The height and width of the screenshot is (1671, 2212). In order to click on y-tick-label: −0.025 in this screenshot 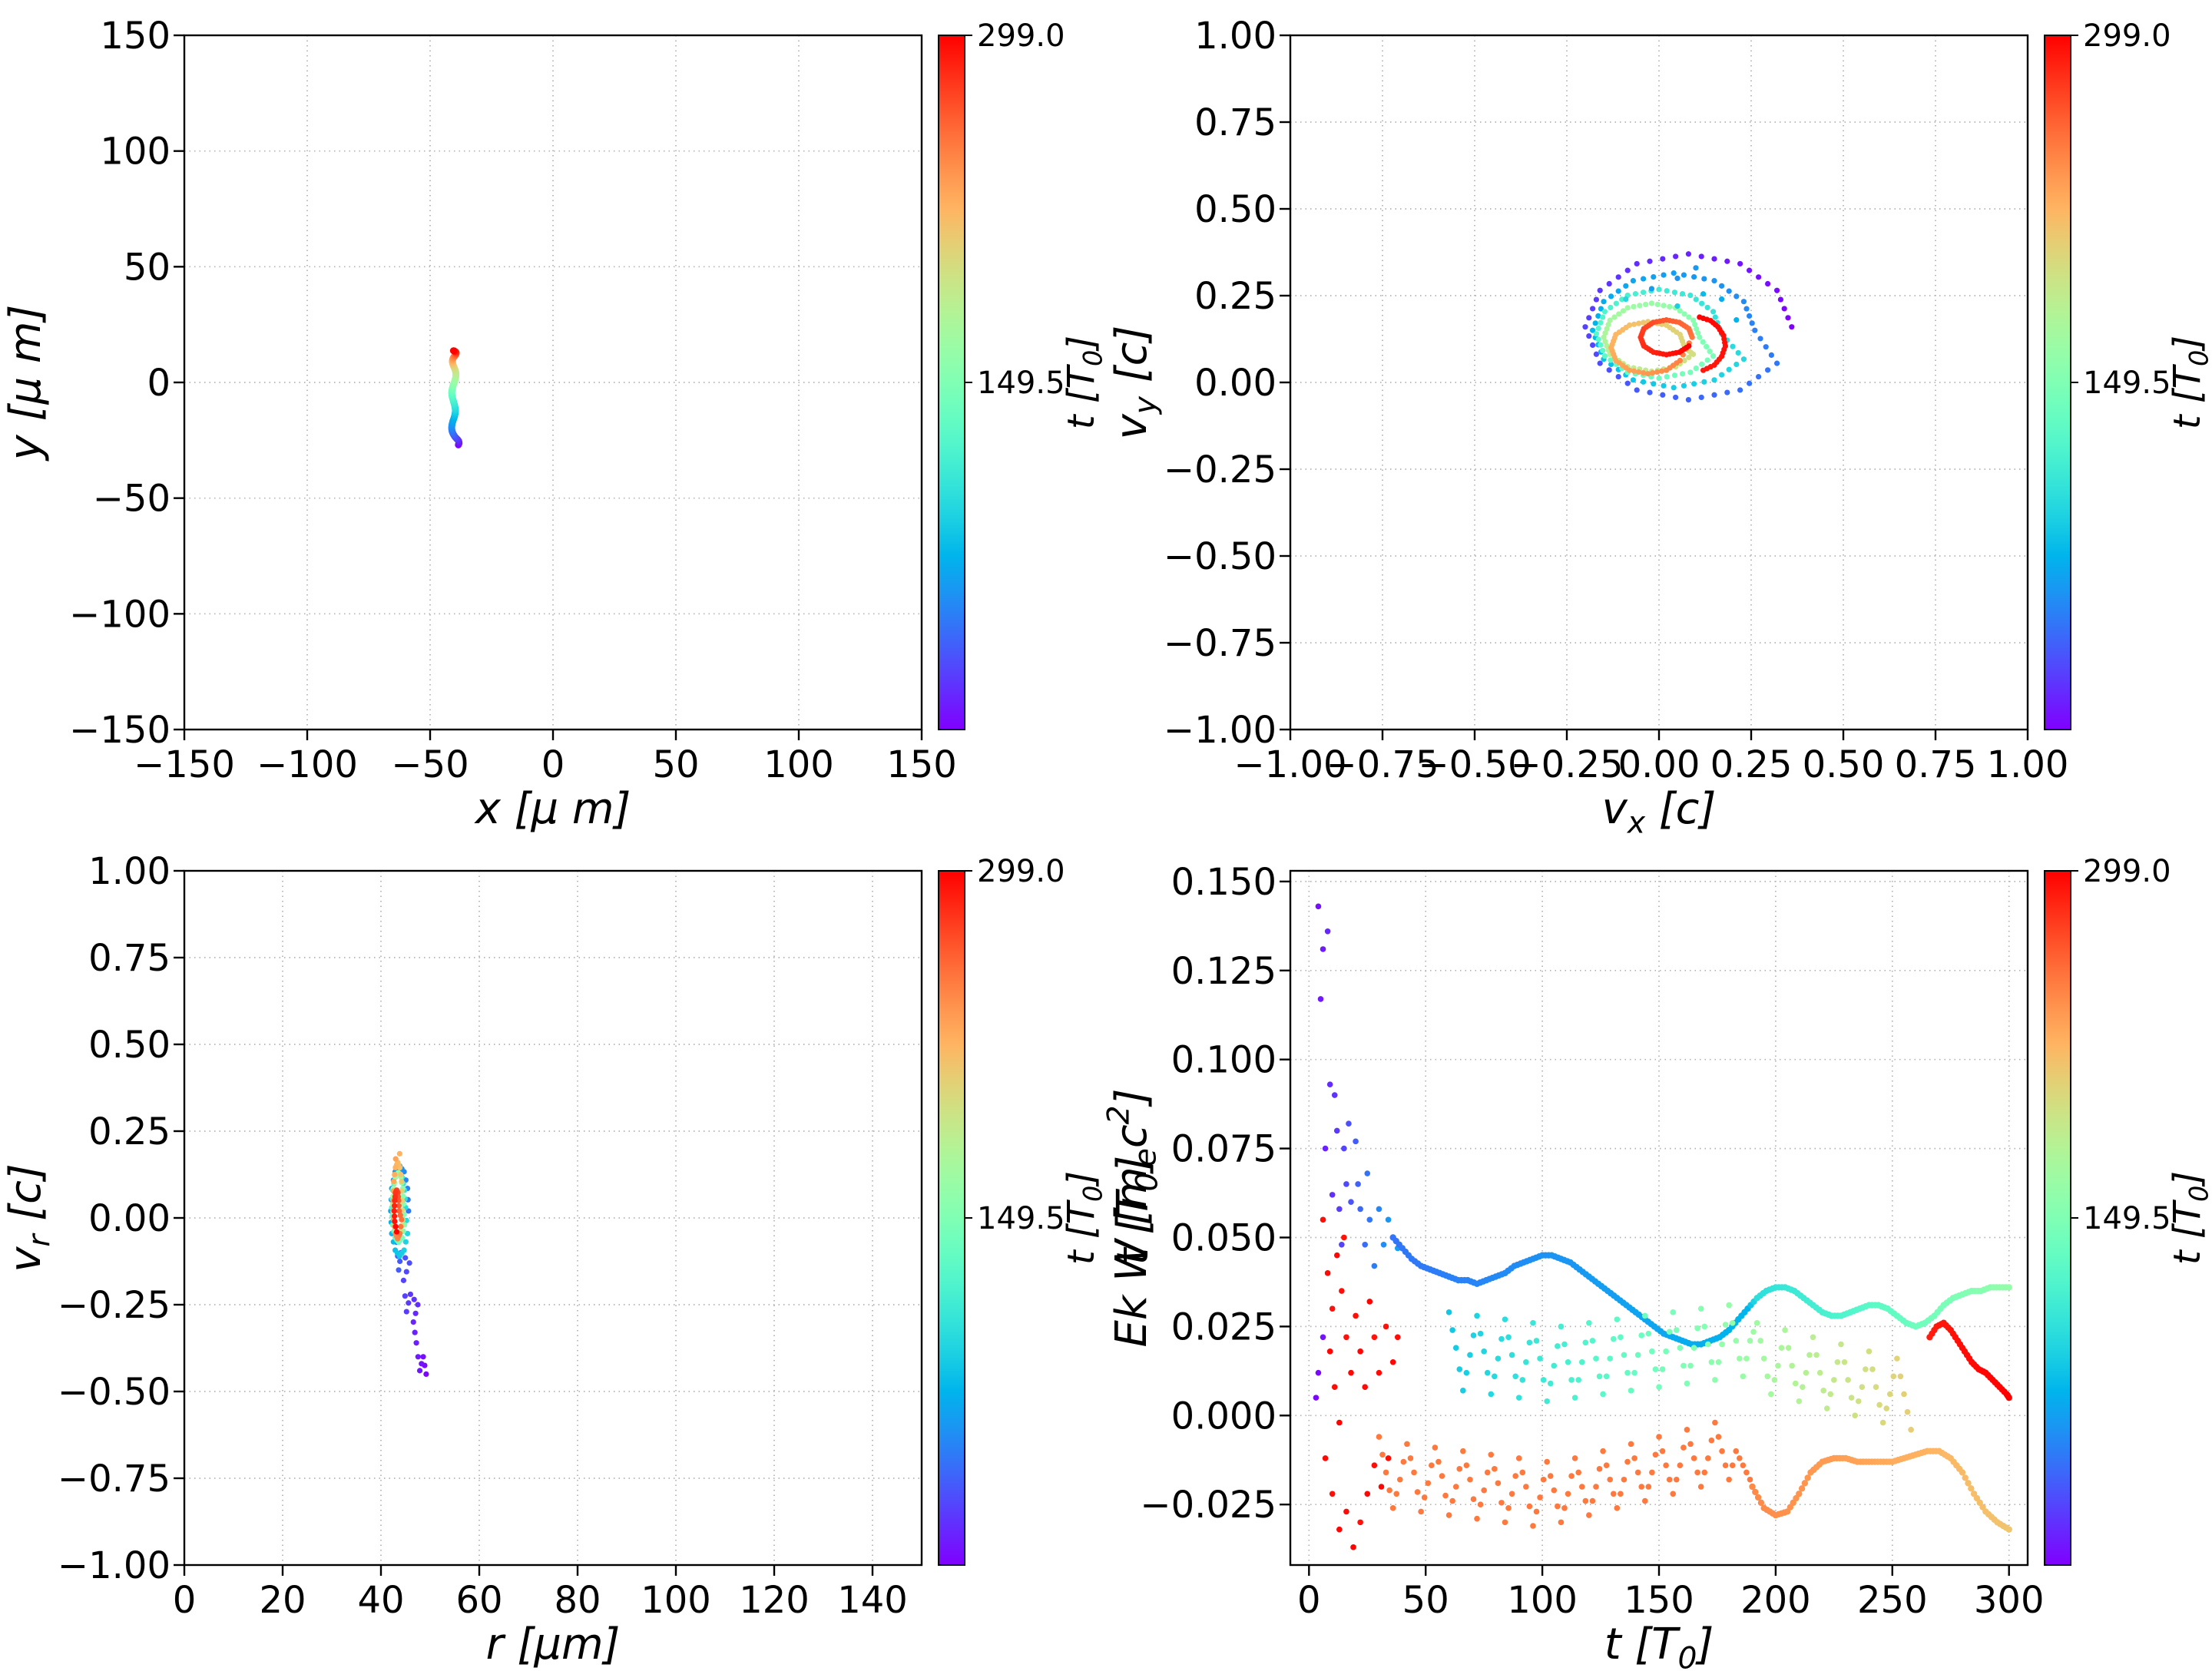, I will do `click(1209, 1505)`.